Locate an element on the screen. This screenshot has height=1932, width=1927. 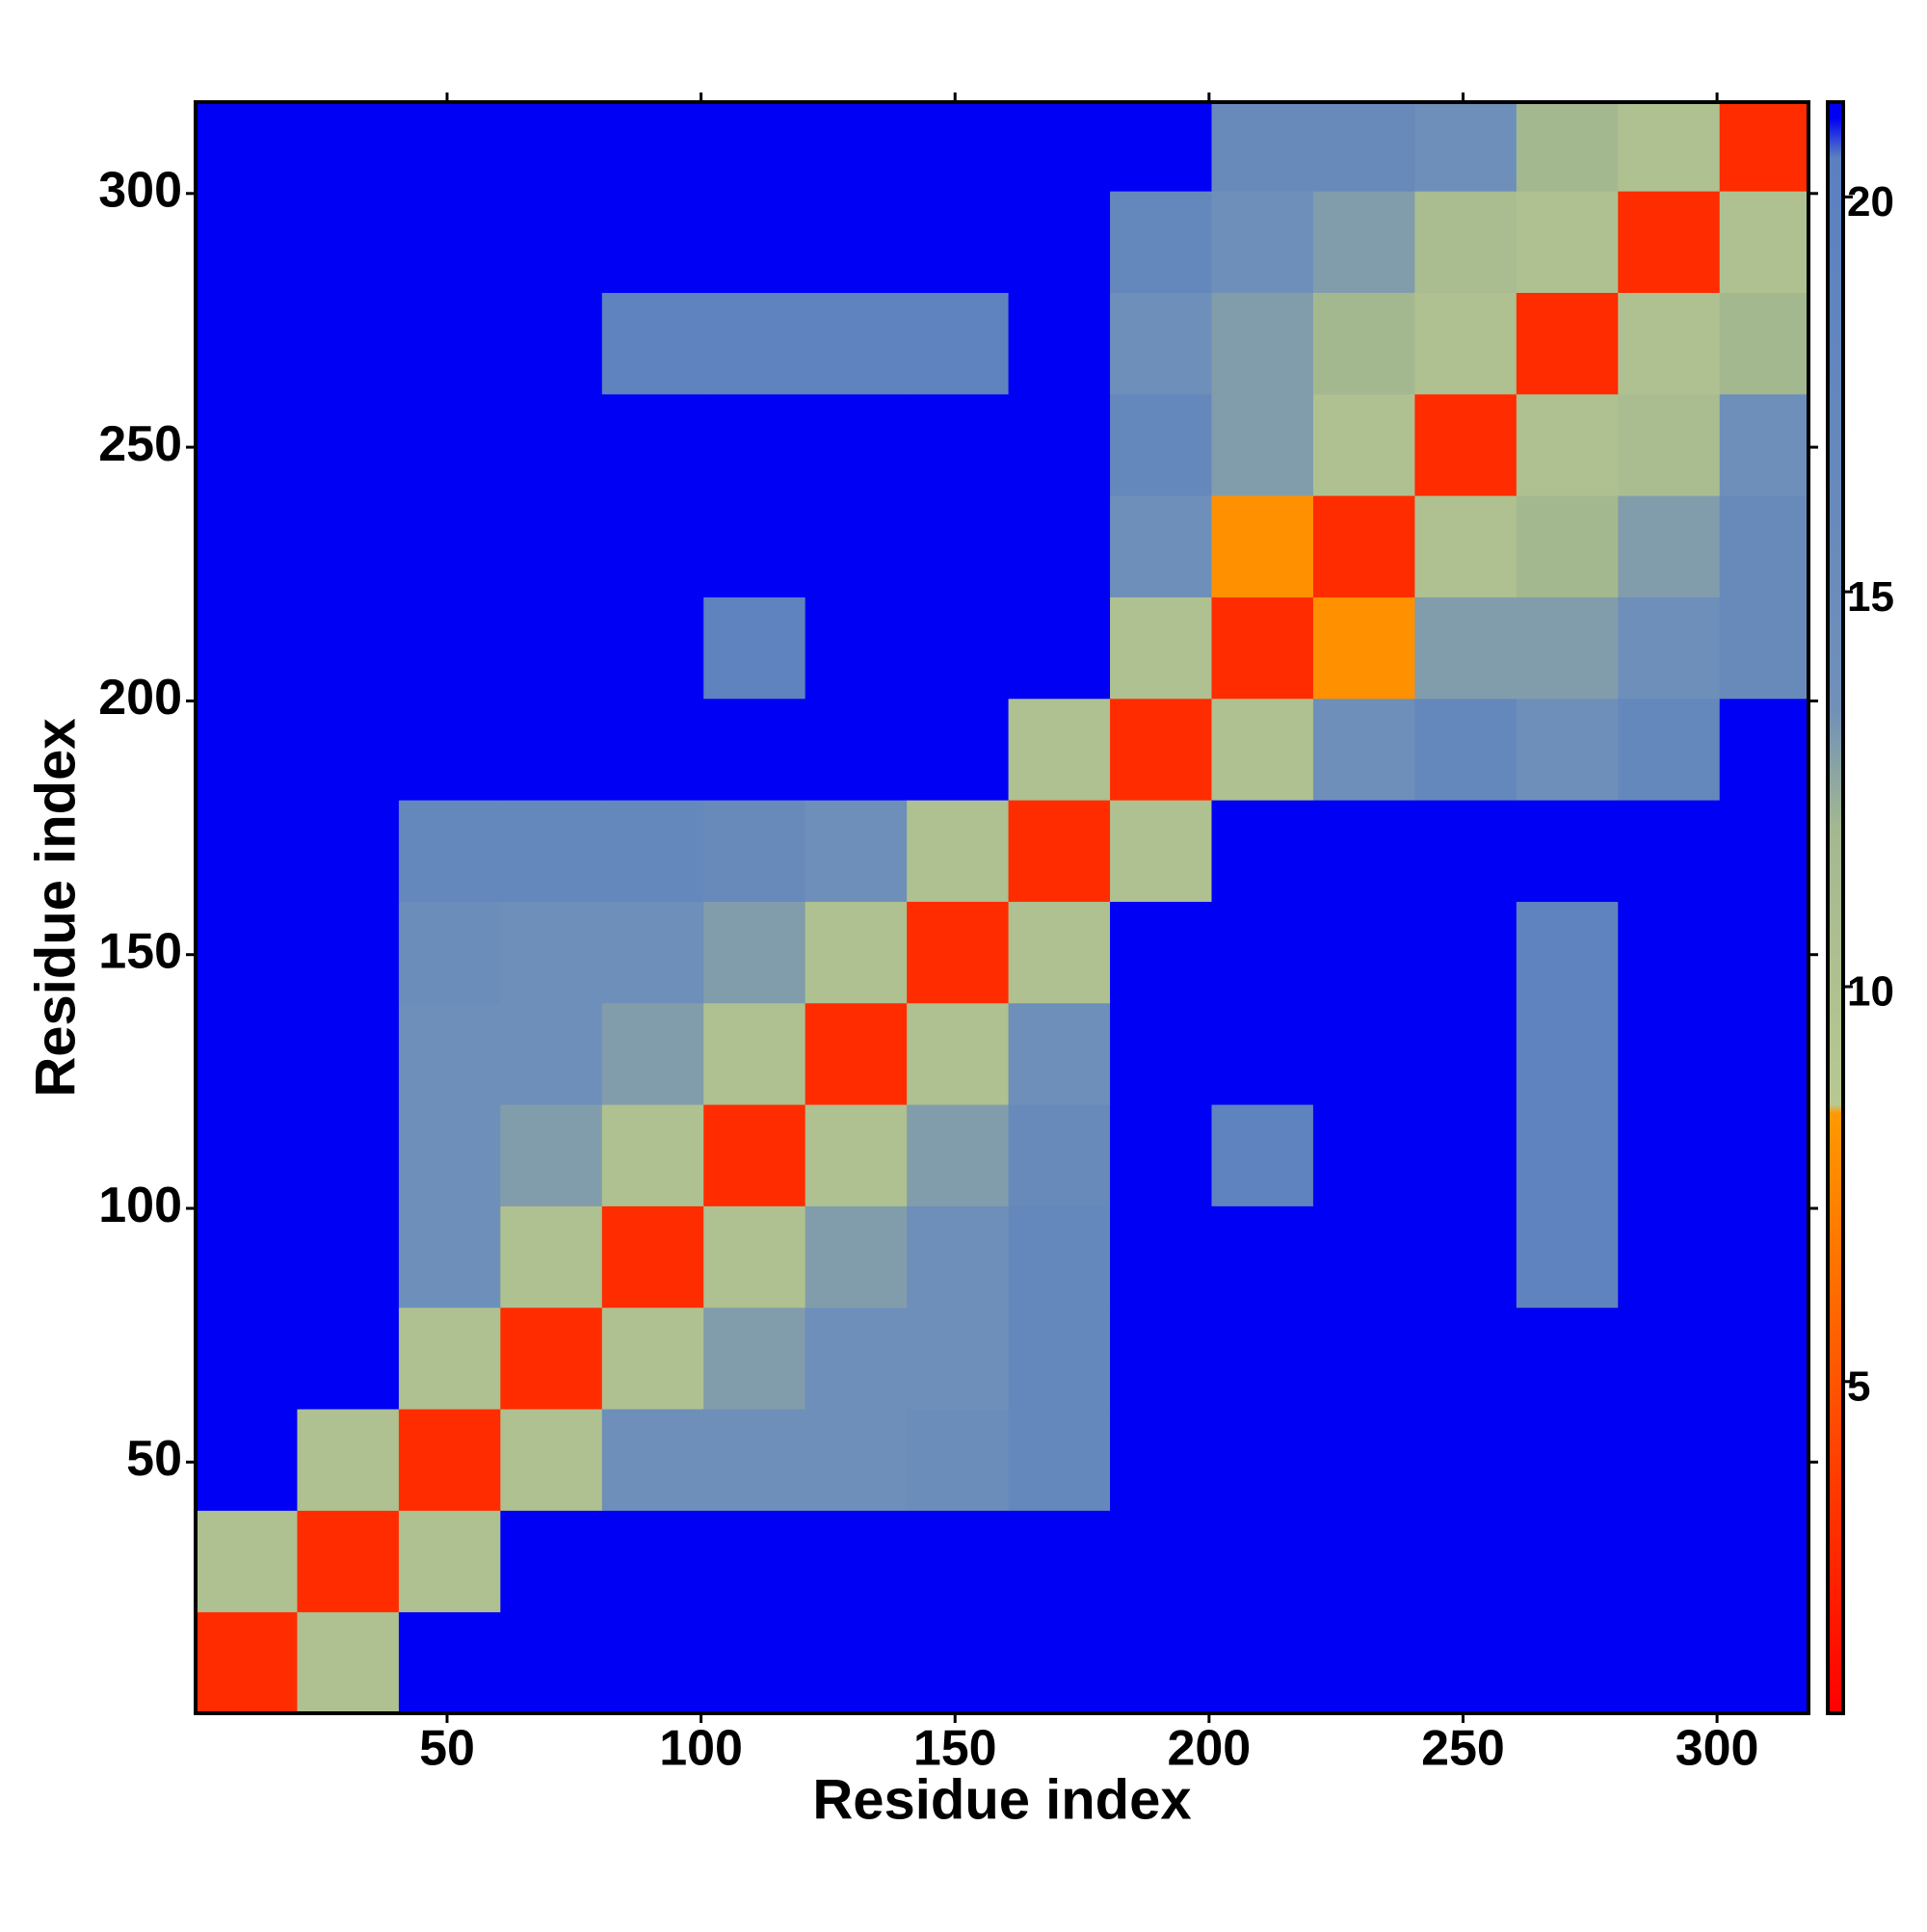
x-tick-label: 200 is located at coordinates (1209, 1749).